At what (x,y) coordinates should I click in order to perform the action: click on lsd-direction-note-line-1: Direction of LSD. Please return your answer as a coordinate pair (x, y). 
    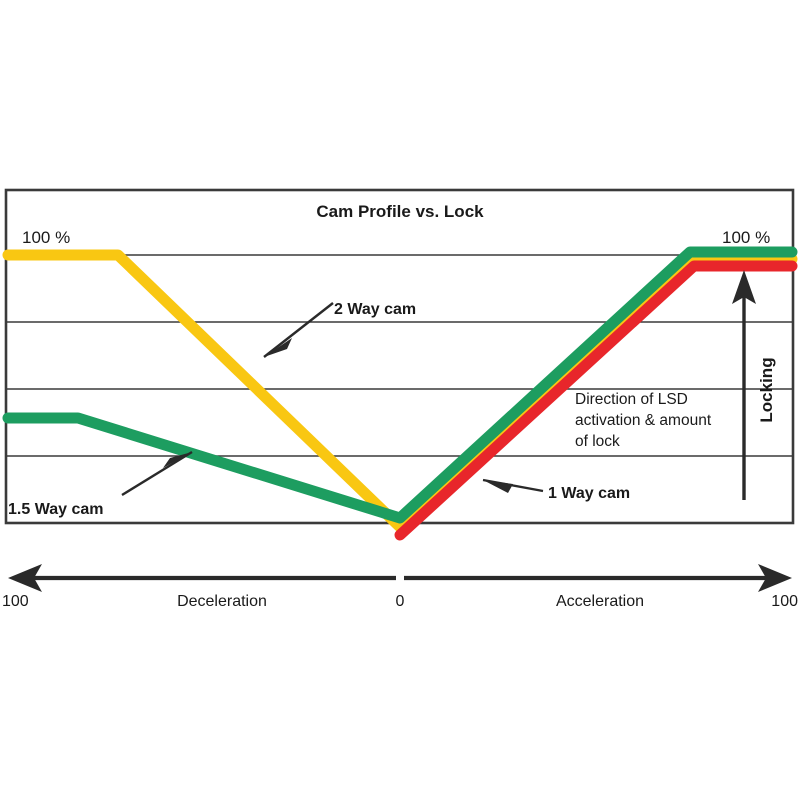
    Looking at the image, I should click on (631, 399).